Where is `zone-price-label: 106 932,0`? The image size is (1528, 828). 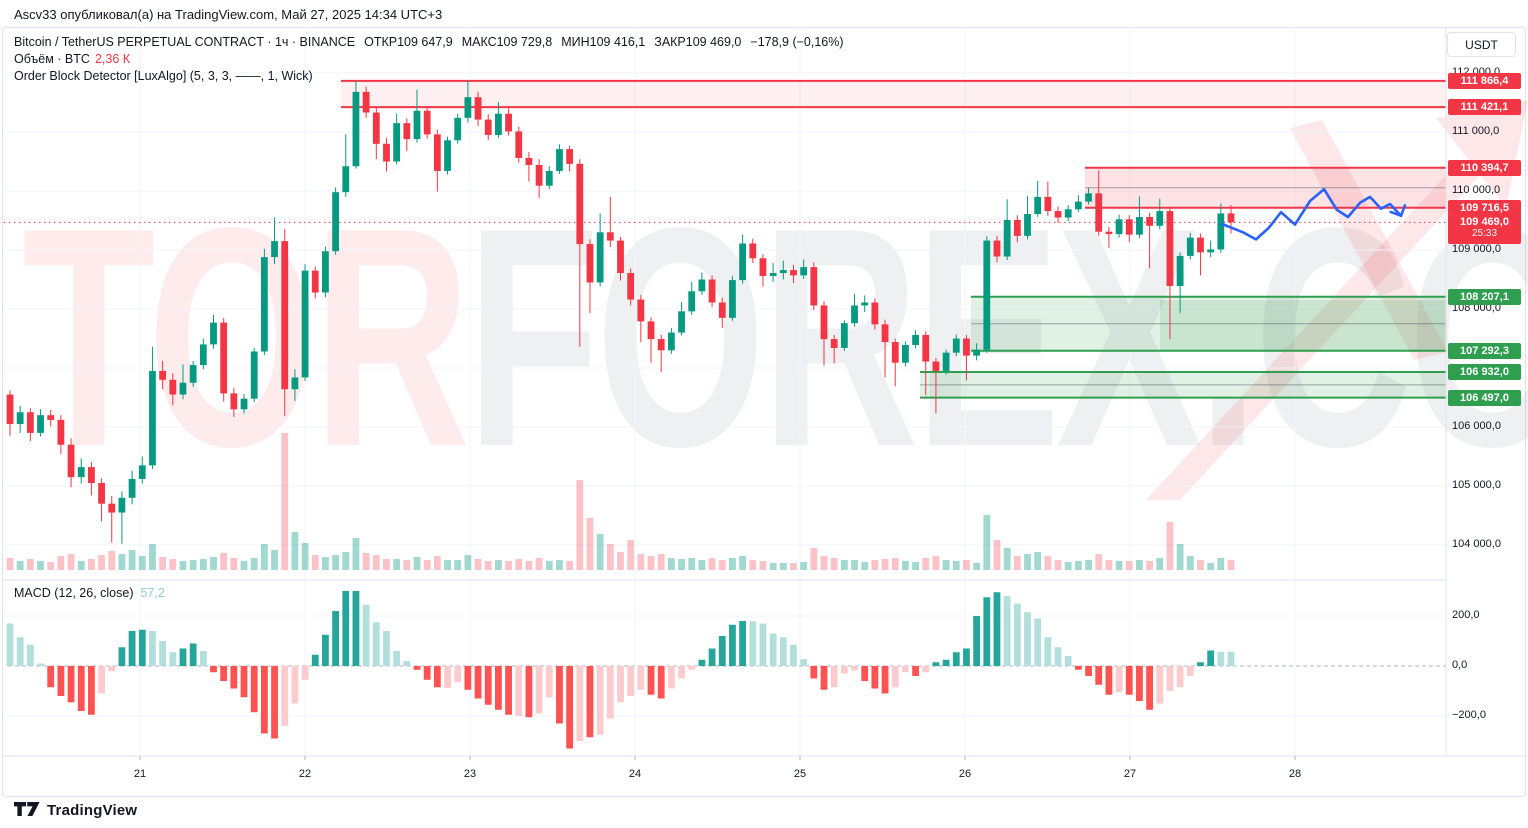
zone-price-label: 106 932,0 is located at coordinates (1484, 372).